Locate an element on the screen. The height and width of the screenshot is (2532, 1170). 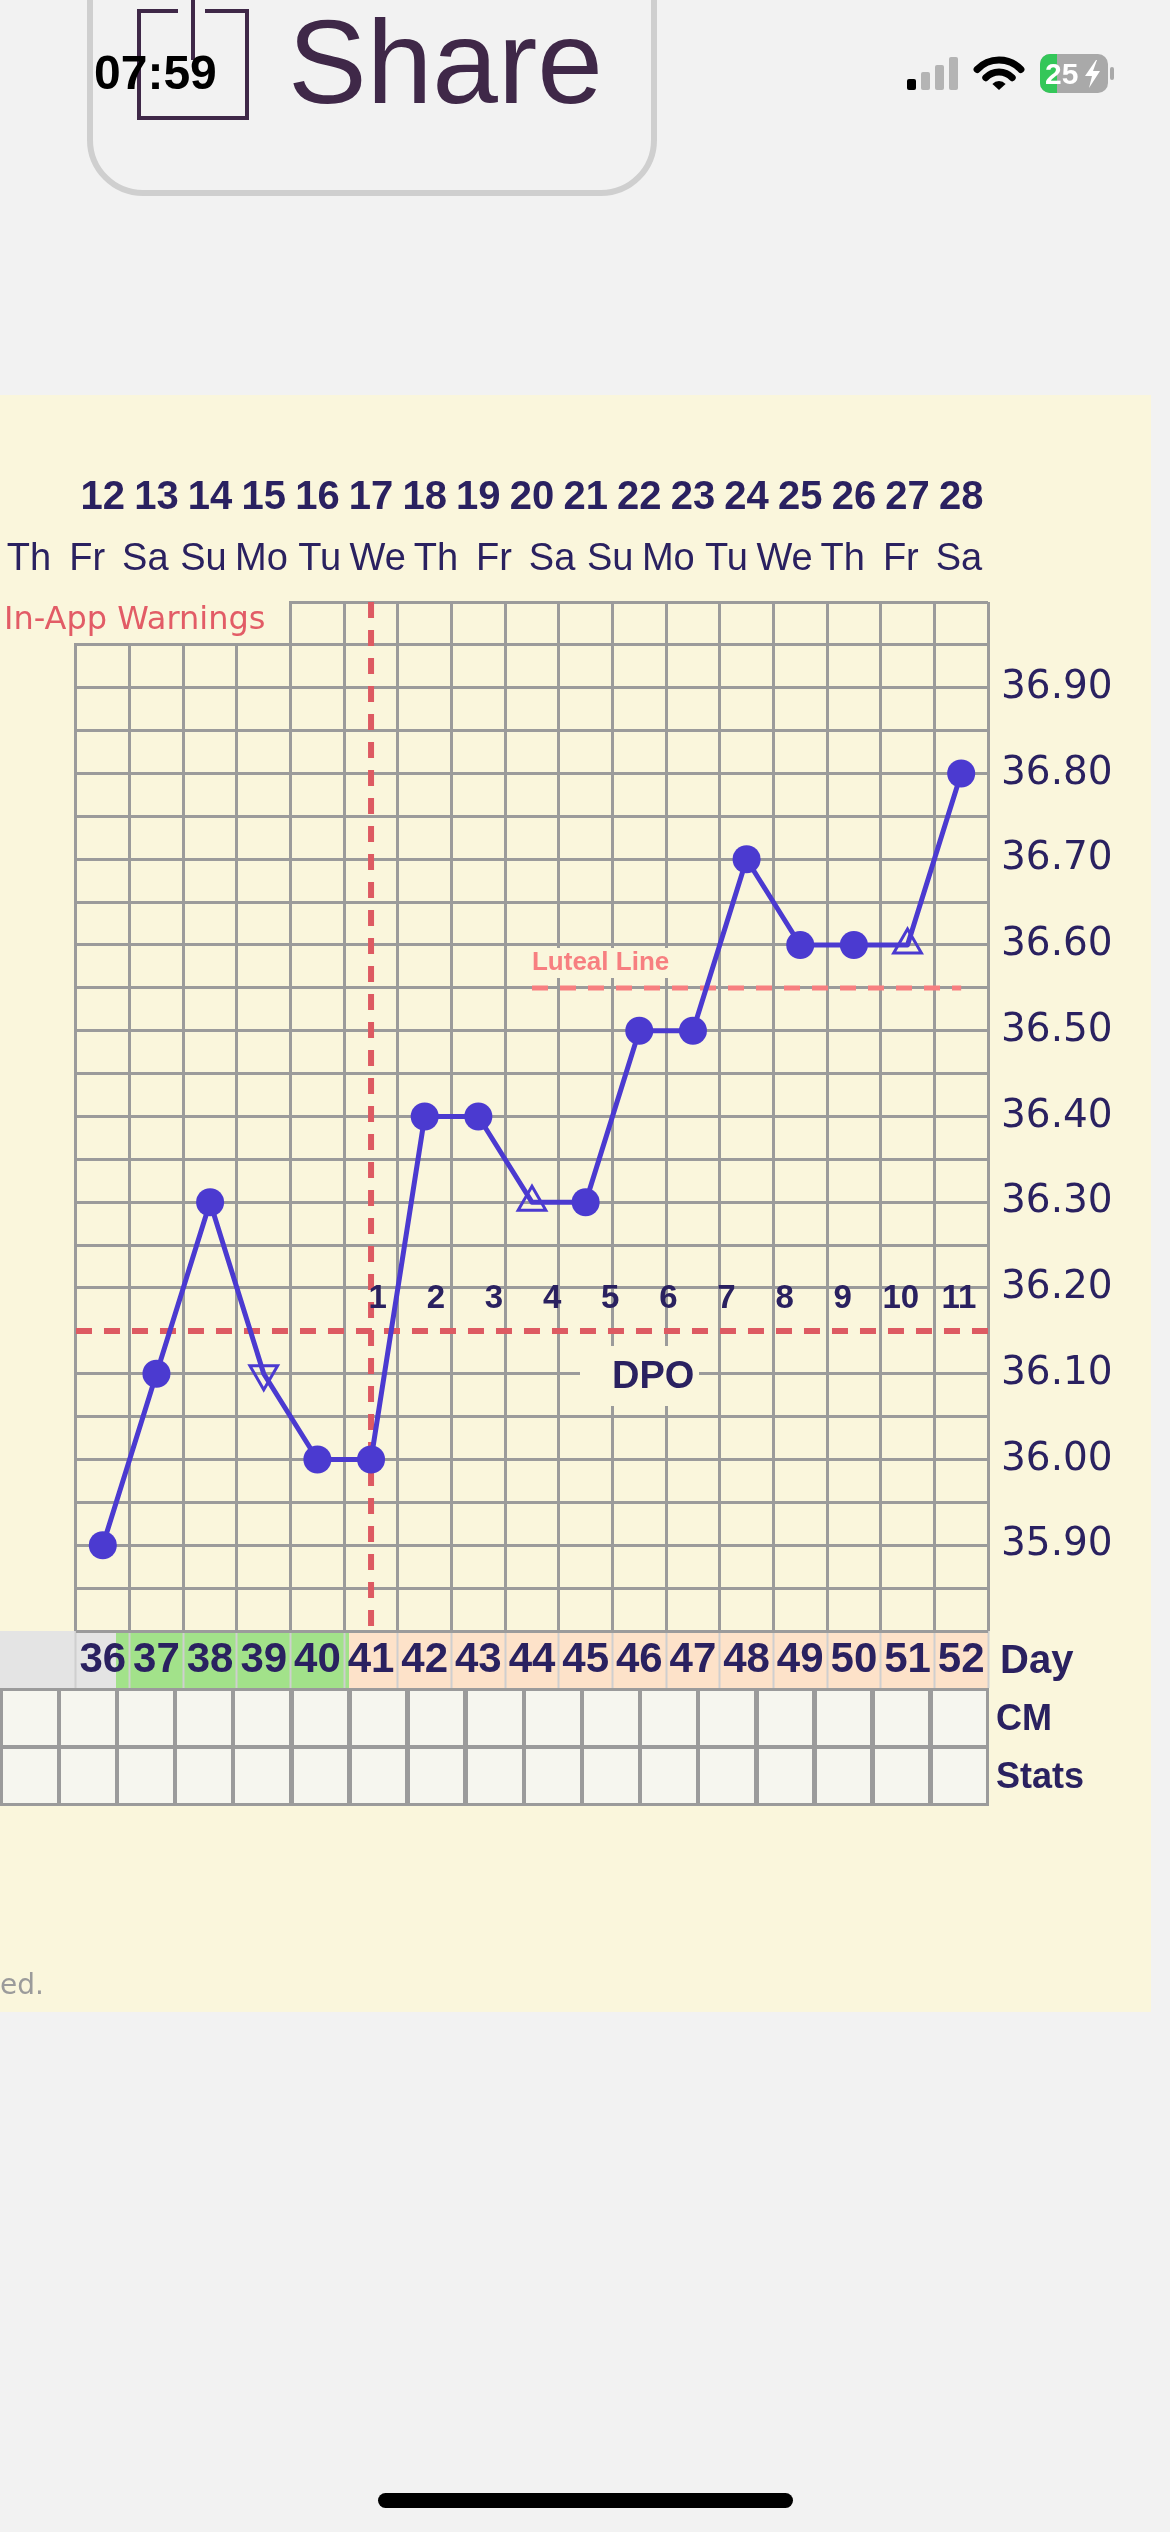
annotation: DPO is located at coordinates (653, 1375).